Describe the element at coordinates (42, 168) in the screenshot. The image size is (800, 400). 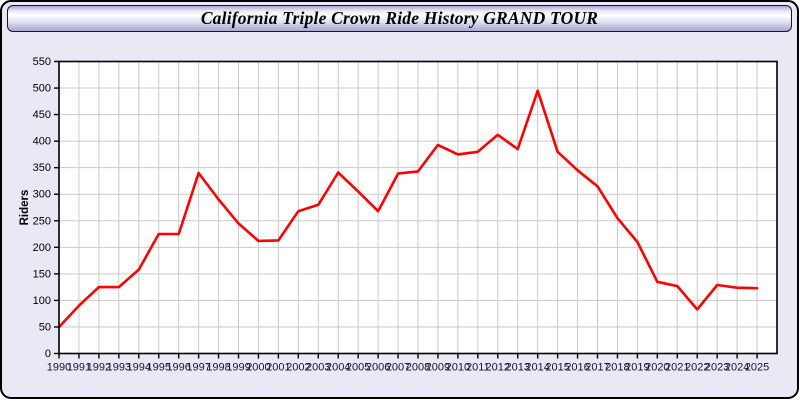
I see `y-tick-label: 350` at that location.